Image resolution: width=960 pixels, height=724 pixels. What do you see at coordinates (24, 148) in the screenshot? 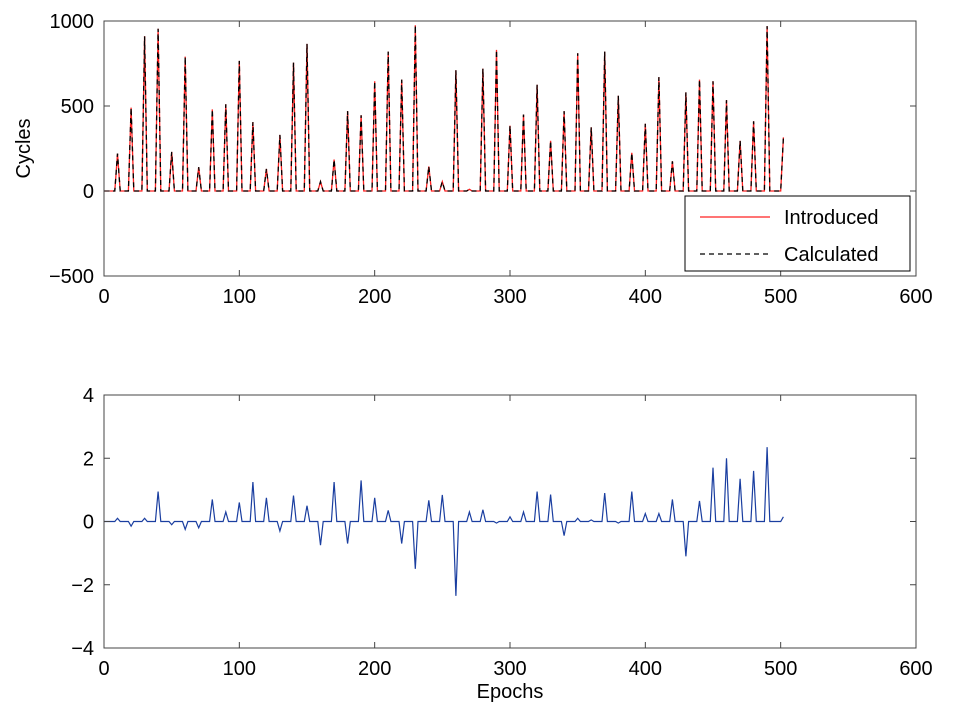
I see `y-axis-label: Cycles` at bounding box center [24, 148].